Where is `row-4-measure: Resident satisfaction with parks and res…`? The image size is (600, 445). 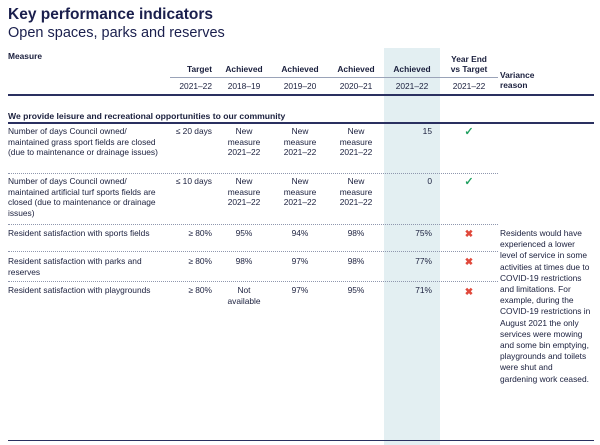 row-4-measure: Resident satisfaction with parks and res… is located at coordinates (75, 266).